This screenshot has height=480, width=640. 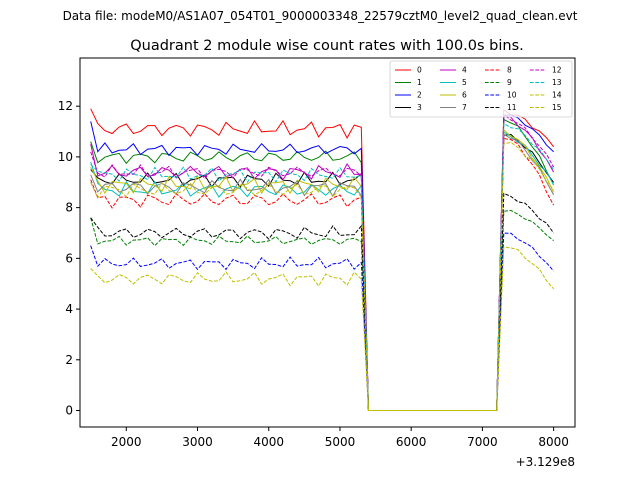 I want to click on y-tick-label: 6, so click(x=69, y=258).